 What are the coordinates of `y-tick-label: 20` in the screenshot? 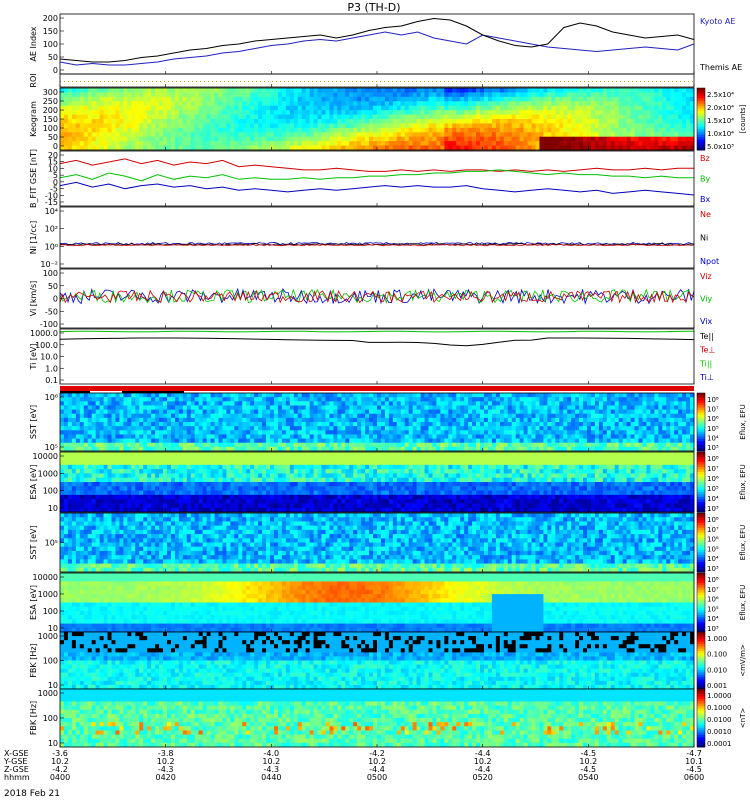 It's located at (53, 155).